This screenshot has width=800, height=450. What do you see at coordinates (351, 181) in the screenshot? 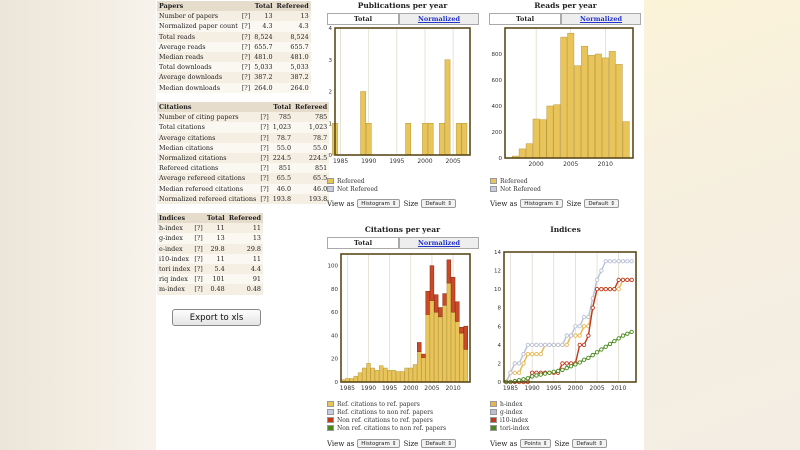
I see `legend-label: Refereed` at bounding box center [351, 181].